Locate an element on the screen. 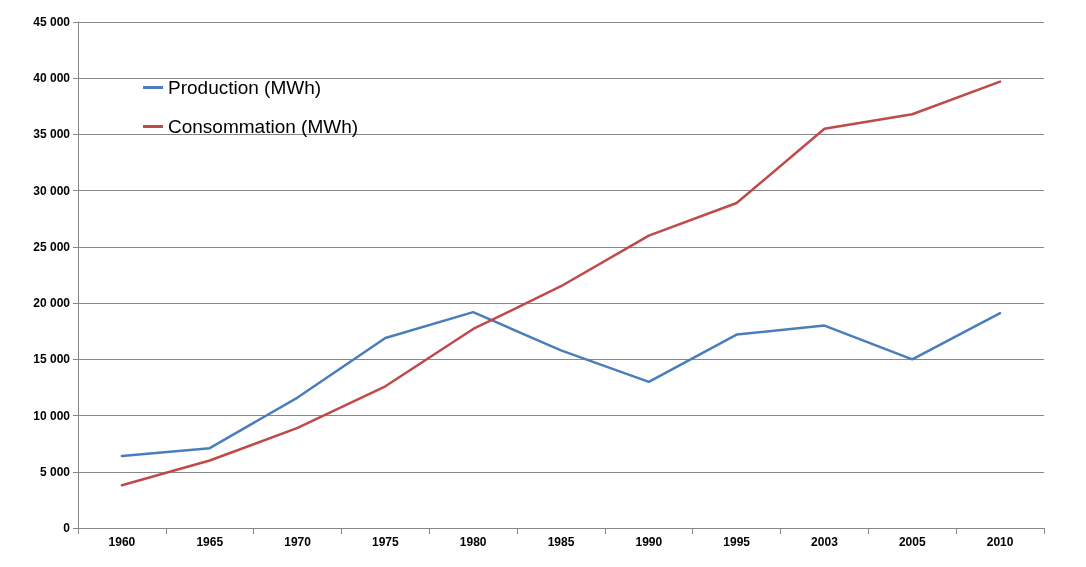  x-tick-label: 1995 is located at coordinates (737, 542).